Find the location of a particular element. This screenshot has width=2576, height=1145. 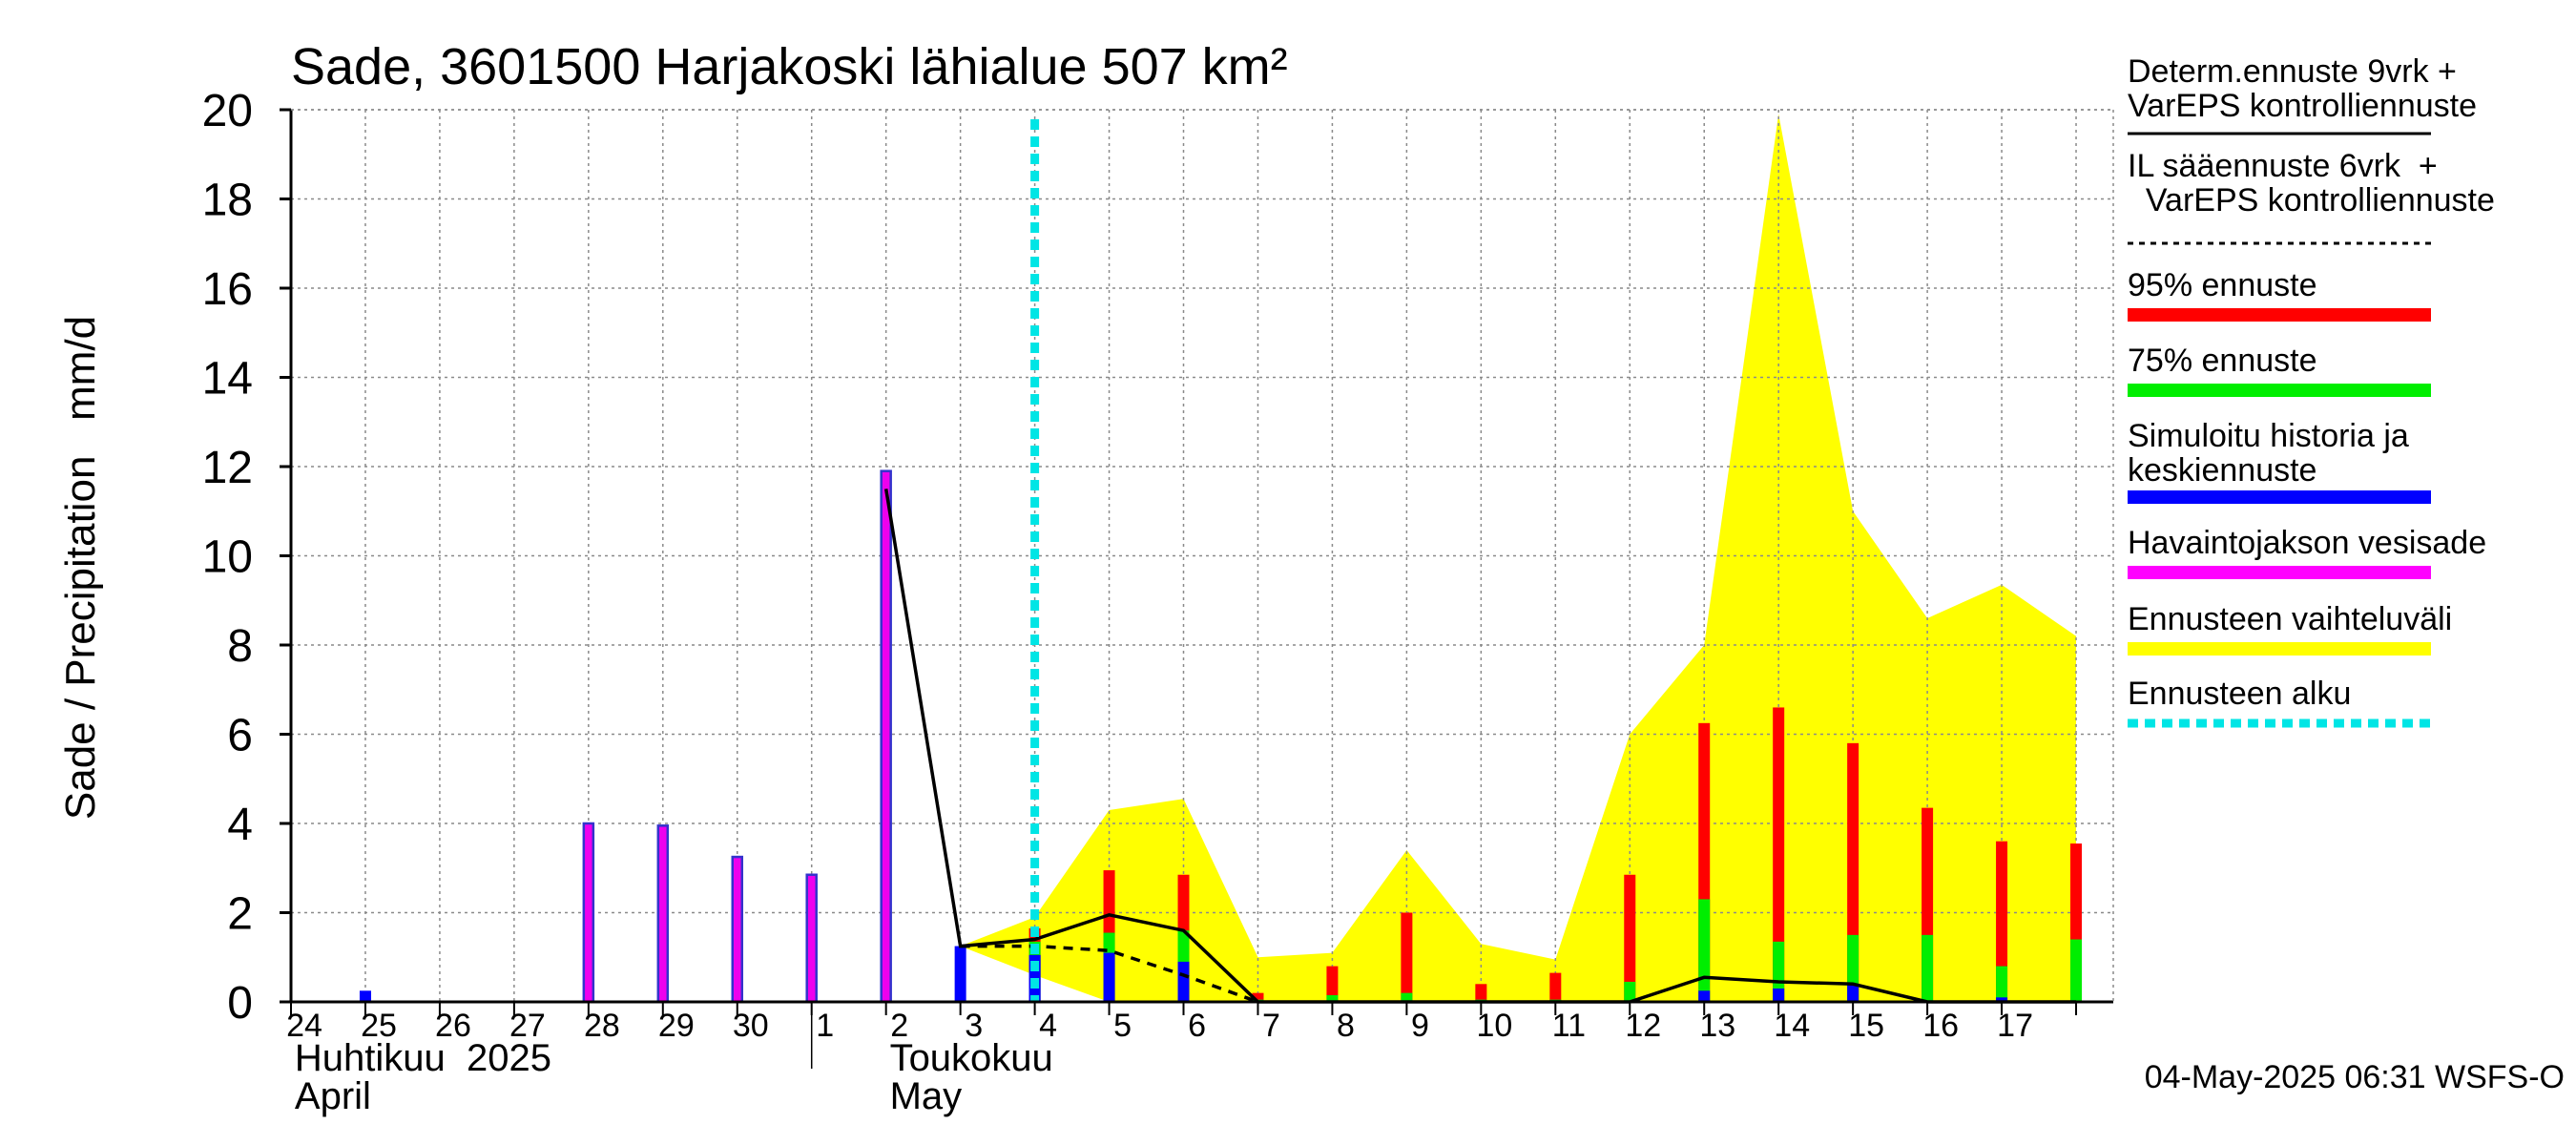

x-day-label: 1 is located at coordinates (825, 1026).